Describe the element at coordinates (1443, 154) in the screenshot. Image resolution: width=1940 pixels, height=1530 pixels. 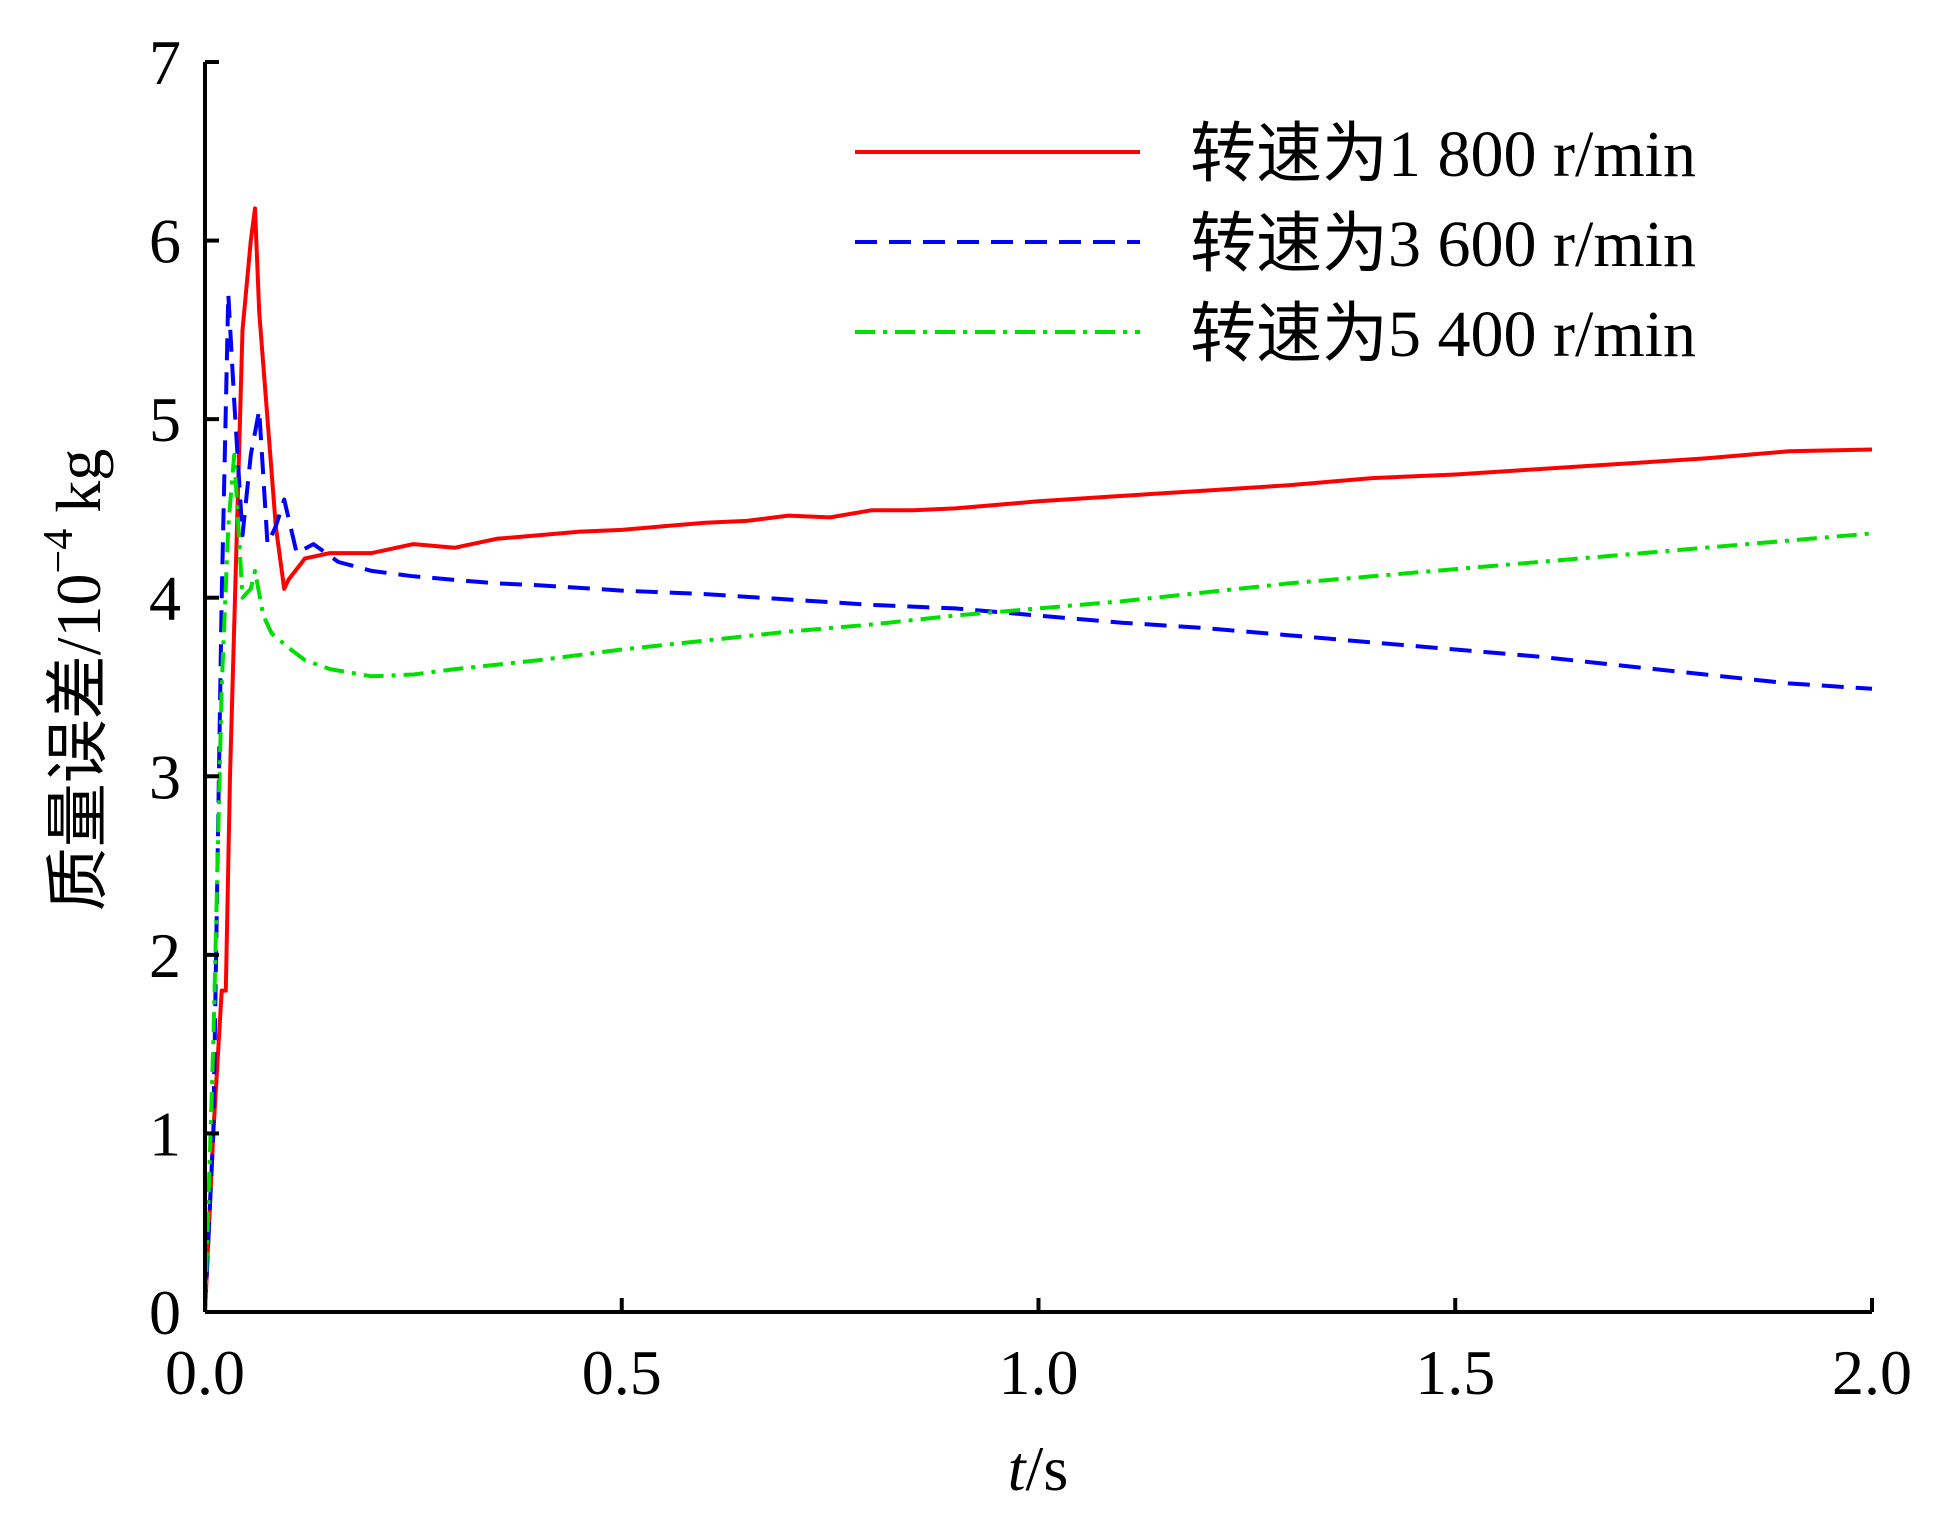
I see `legend-label-1: 转速为1 800 r/min` at that location.